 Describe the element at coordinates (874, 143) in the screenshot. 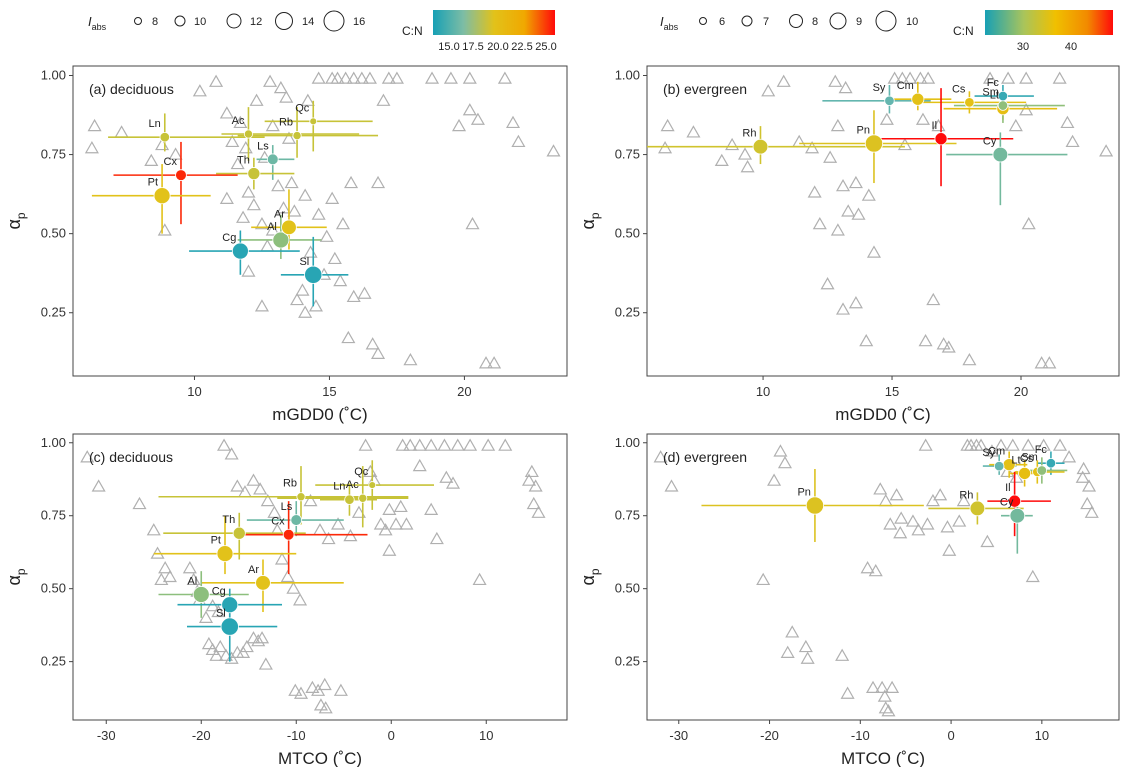

I see `species-point-pn` at that location.